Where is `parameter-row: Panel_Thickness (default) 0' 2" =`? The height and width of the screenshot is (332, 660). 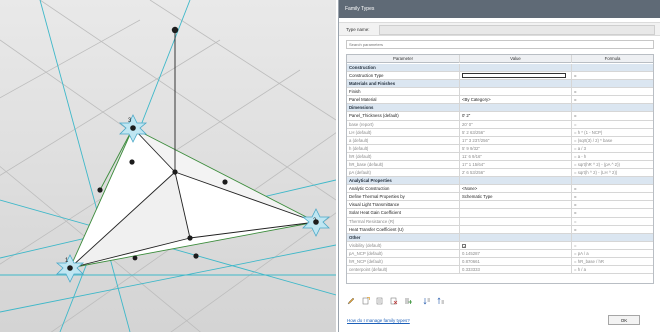 parameter-row: Panel_Thickness (default) 0' 2" = is located at coordinates (500, 116).